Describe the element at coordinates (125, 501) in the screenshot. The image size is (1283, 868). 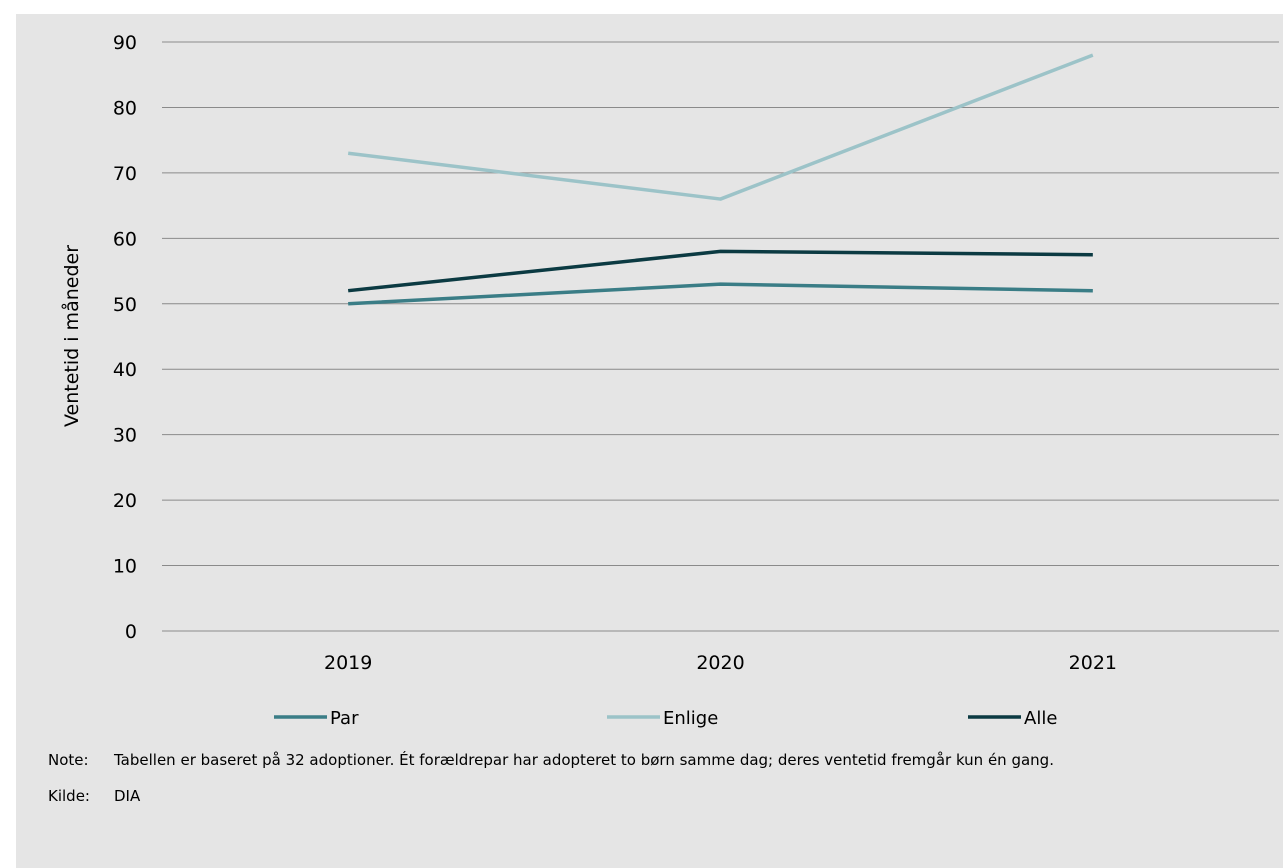
I see `y-tick-label: 20` at that location.